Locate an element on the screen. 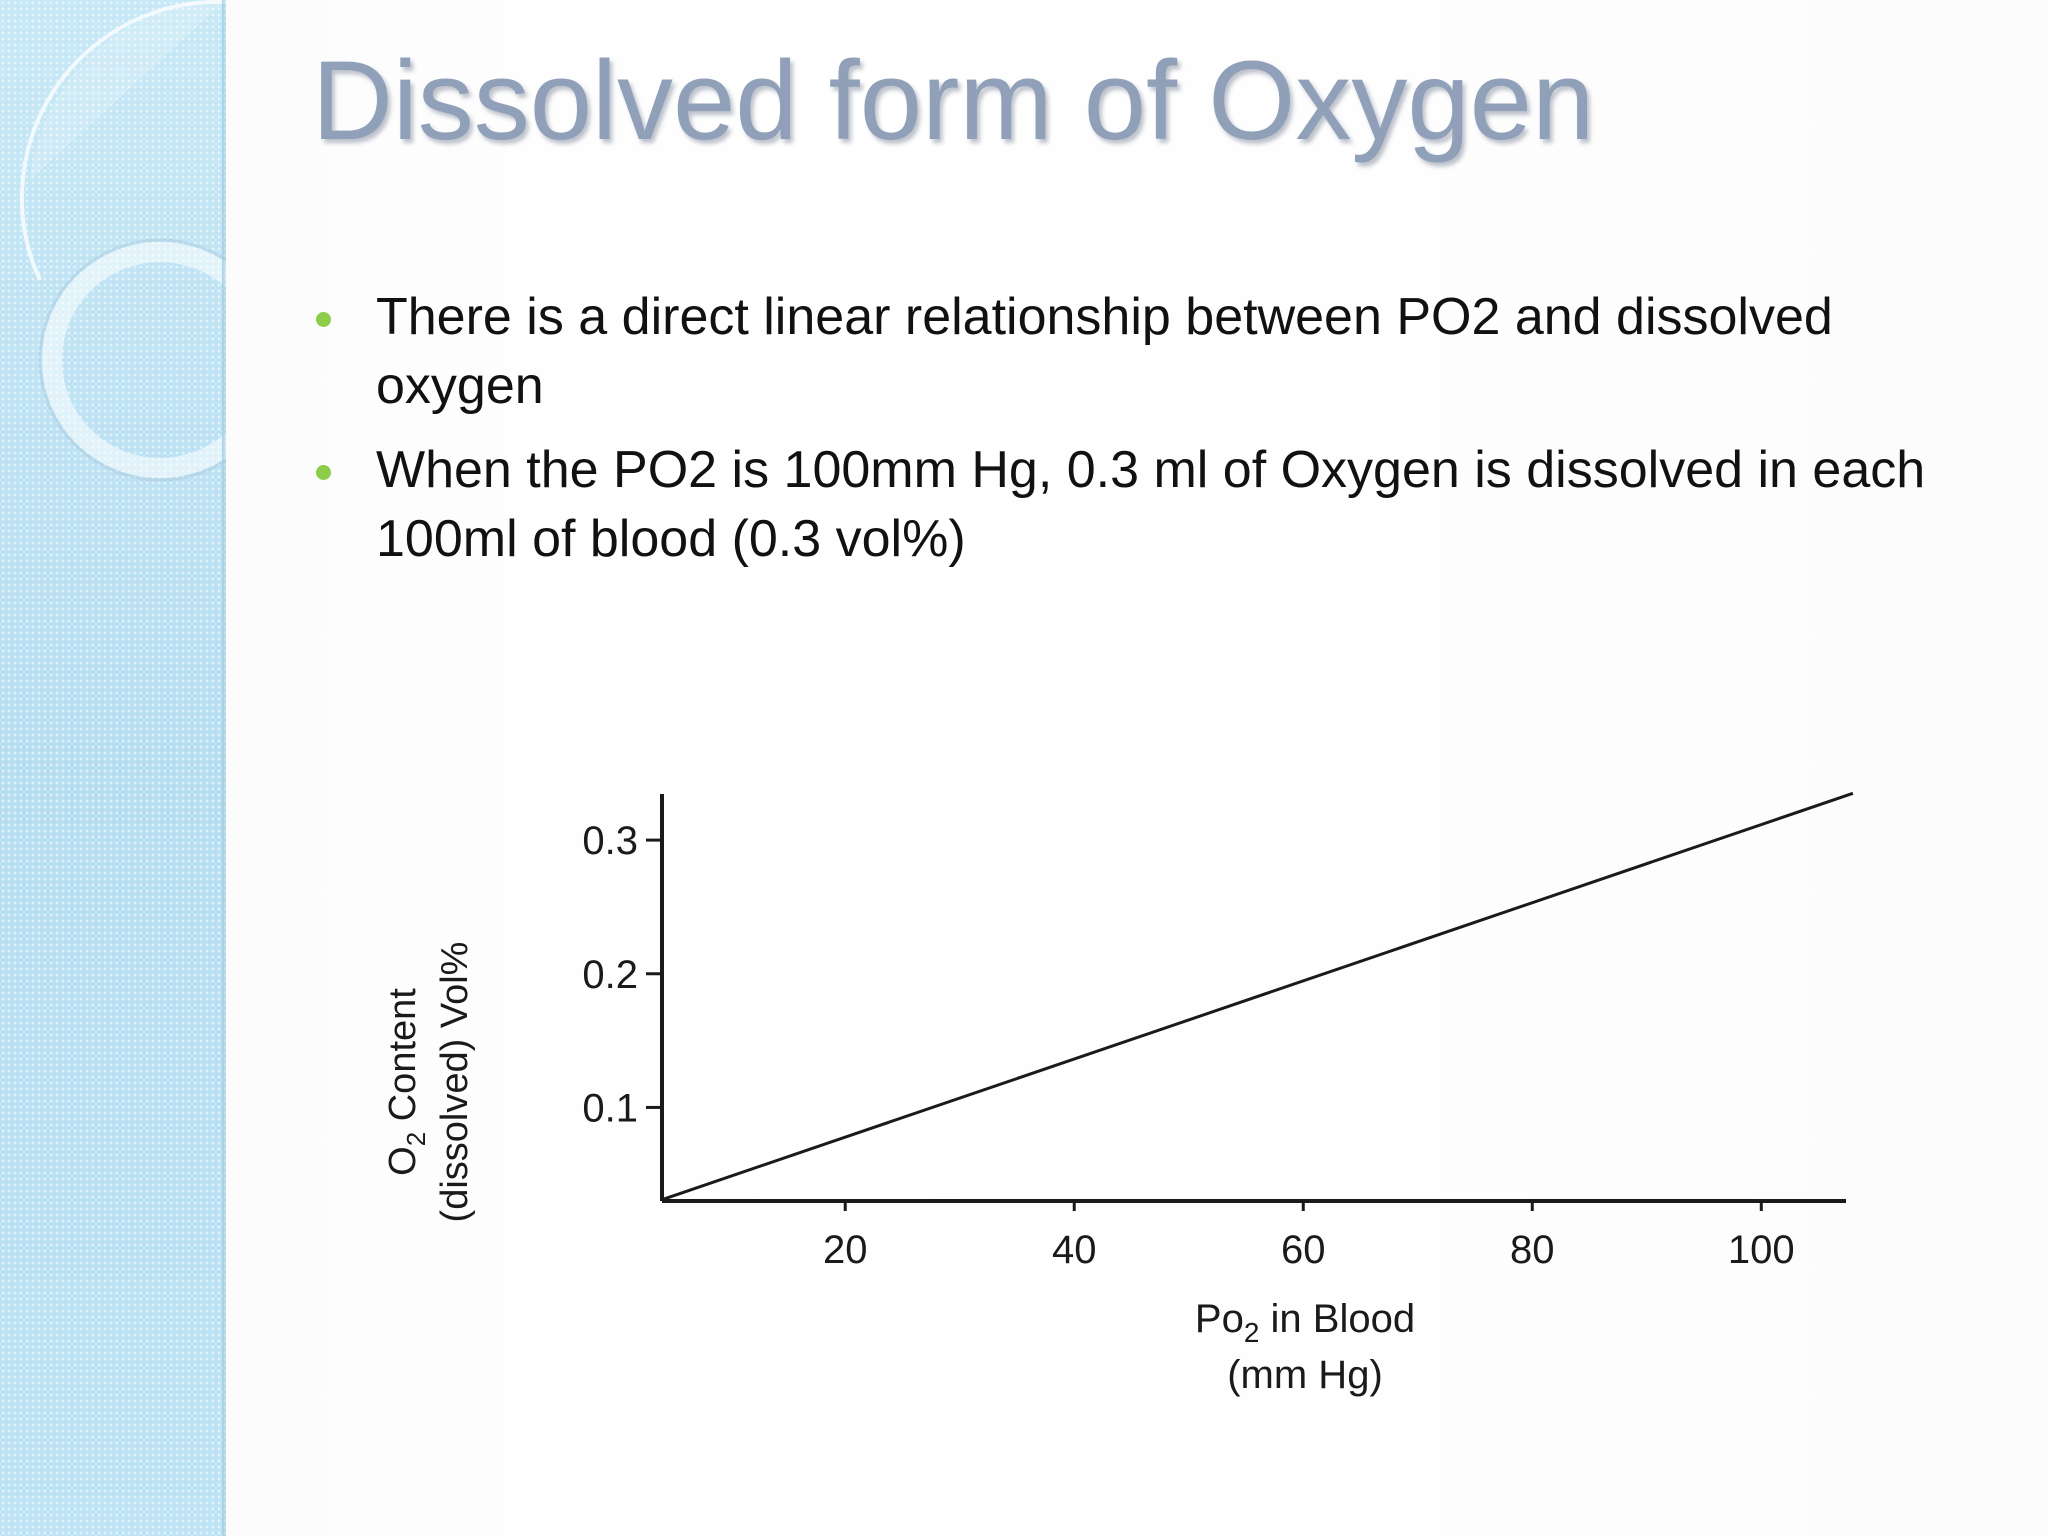 The image size is (2048, 1536). x-axis-label-line1: Po2 in Blood is located at coordinates (1305, 1322).